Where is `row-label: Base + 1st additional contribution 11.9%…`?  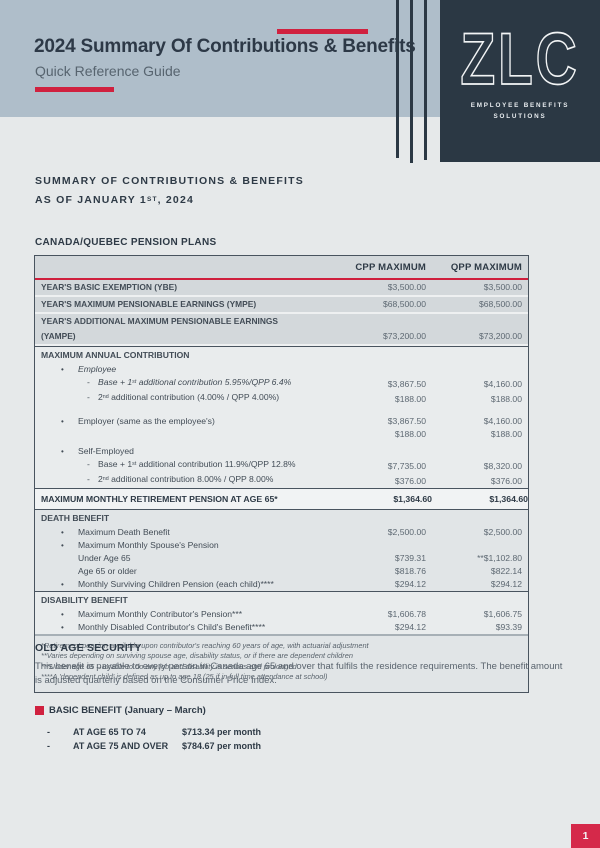
row-label: Base + 1st additional contribution 11.9%… is located at coordinates (197, 464).